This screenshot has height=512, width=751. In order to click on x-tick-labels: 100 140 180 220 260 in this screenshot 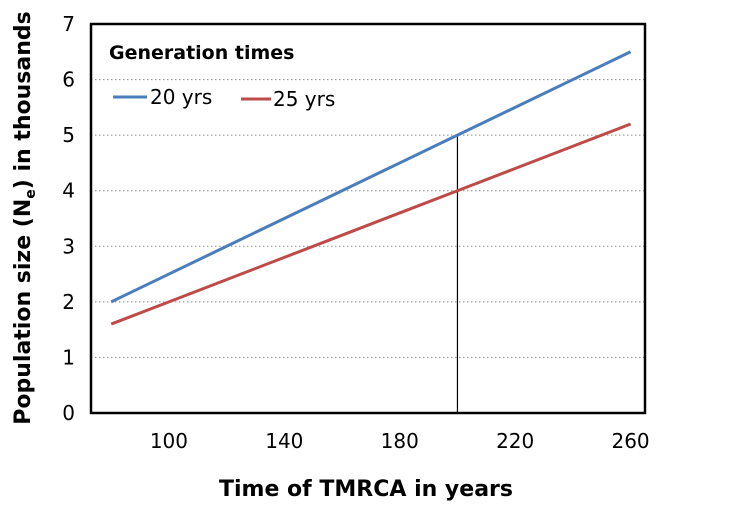, I will do `click(400, 441)`.